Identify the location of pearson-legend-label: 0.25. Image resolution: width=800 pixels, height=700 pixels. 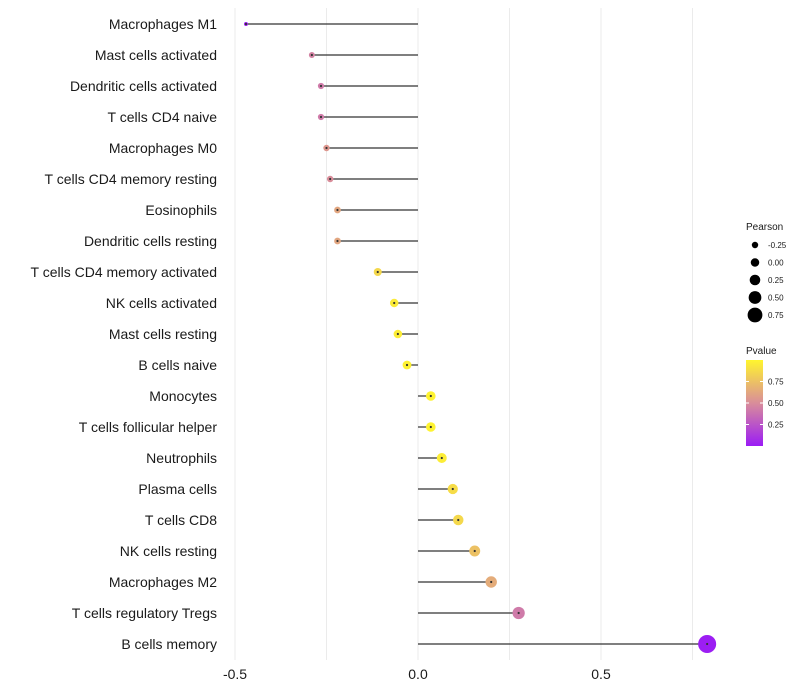
(776, 280).